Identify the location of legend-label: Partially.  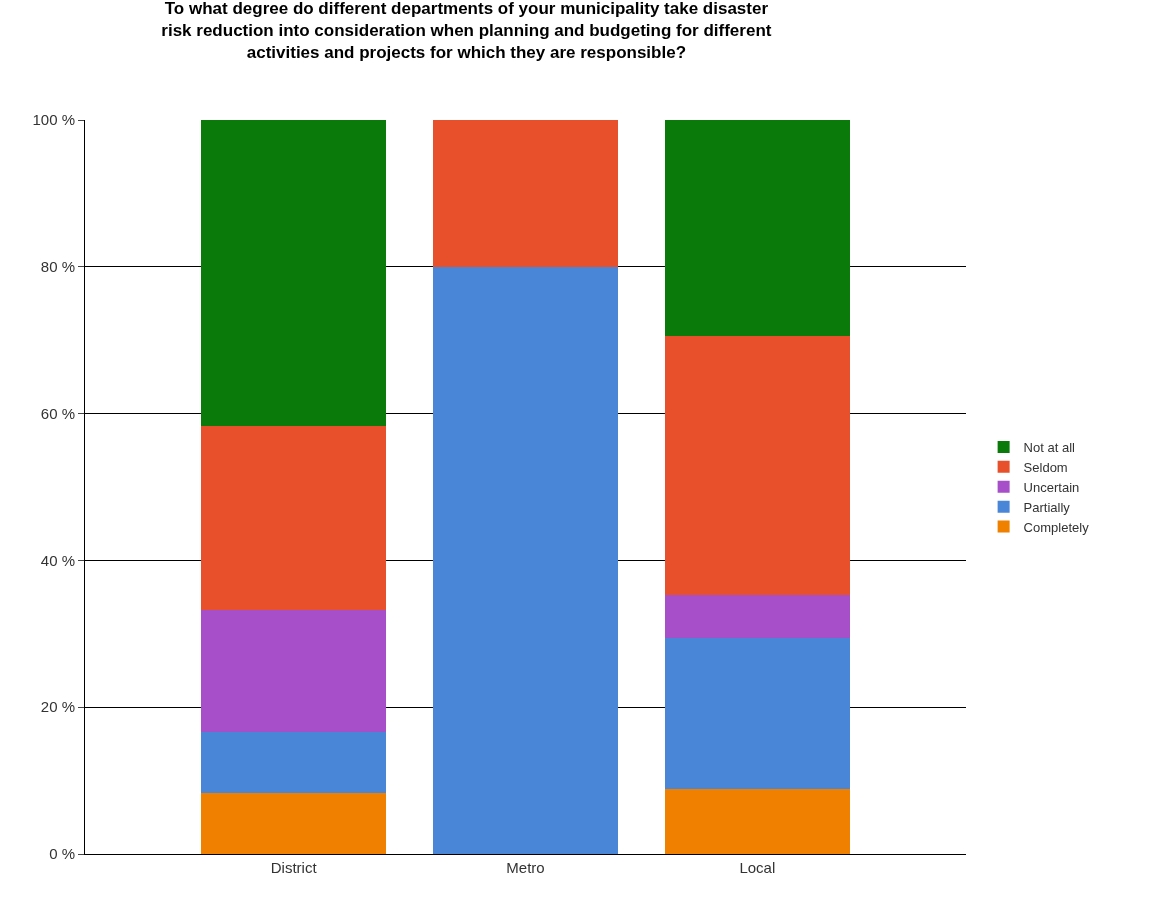
(1047, 507).